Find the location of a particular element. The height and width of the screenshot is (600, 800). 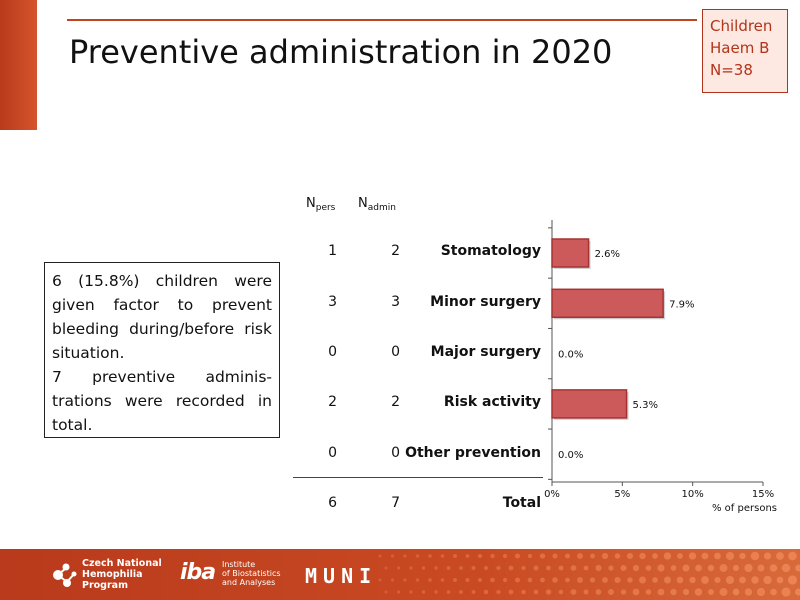

iba-line-2: of Biostatistics is located at coordinates (251, 573).